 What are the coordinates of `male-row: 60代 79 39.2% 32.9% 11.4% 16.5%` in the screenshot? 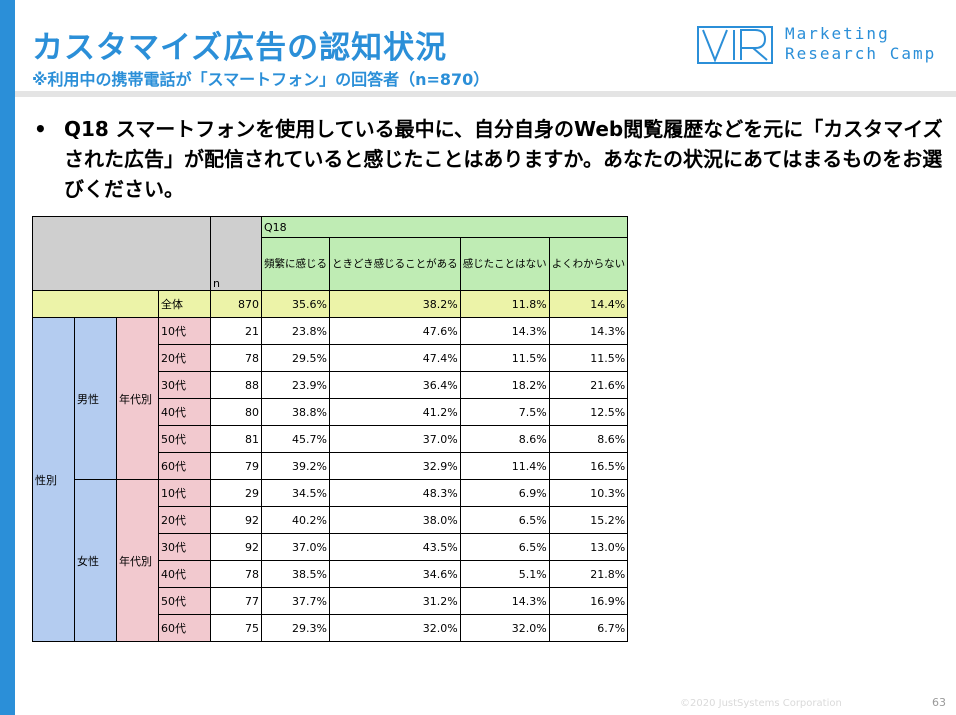 It's located at (331, 466).